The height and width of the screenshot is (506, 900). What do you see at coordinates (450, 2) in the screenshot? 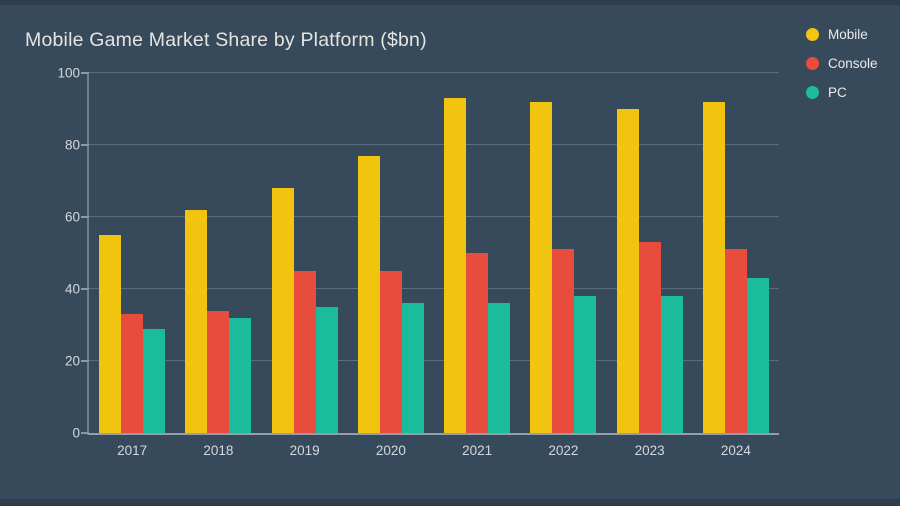
I see `top-edge-band` at bounding box center [450, 2].